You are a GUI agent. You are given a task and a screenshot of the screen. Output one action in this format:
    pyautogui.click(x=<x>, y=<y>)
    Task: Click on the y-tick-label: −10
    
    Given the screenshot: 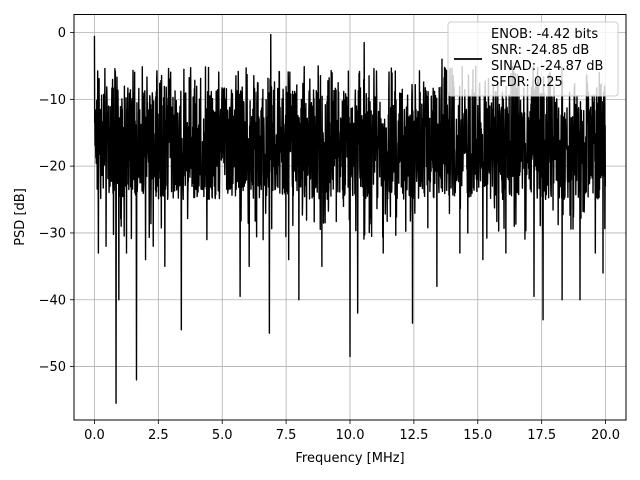 What is the action you would take?
    pyautogui.click(x=52, y=100)
    